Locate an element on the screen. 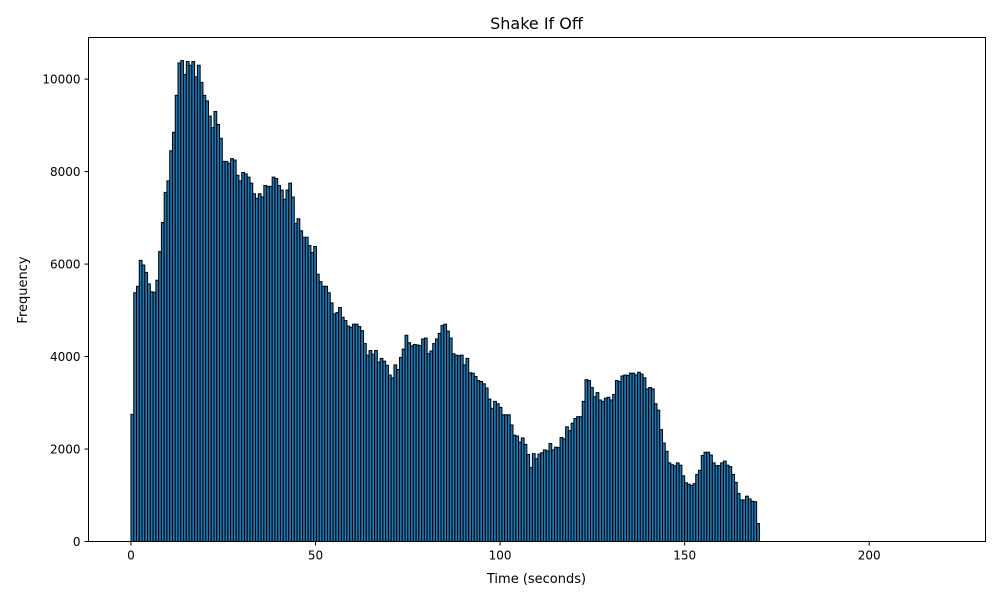 Image resolution: width=1000 pixels, height=604 pixels. x-tick-label: 0 is located at coordinates (131, 556).